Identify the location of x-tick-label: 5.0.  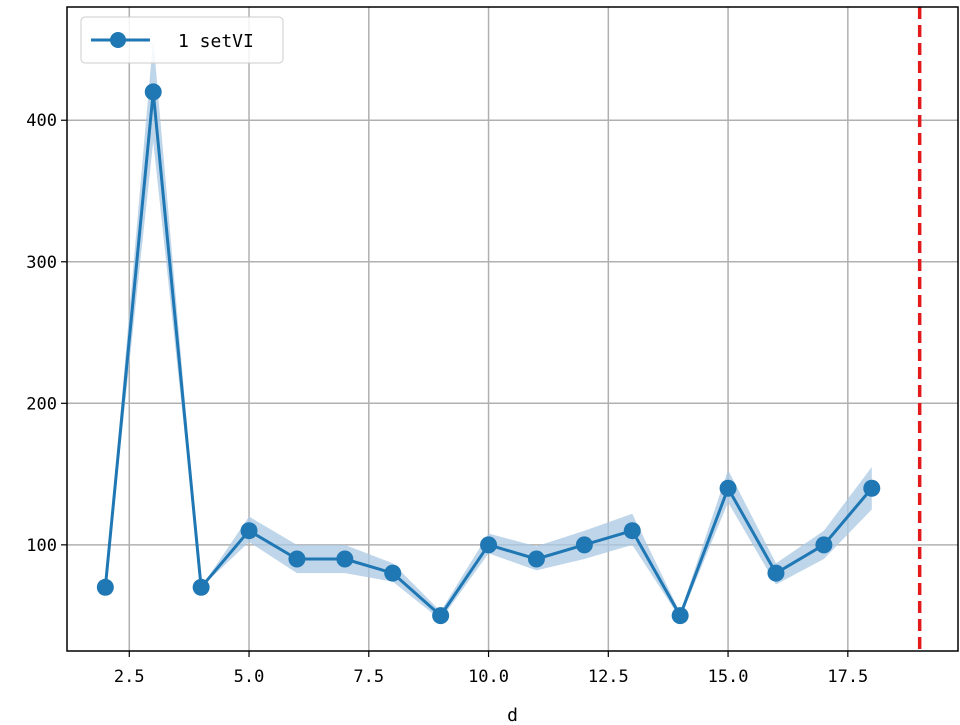
(249, 677).